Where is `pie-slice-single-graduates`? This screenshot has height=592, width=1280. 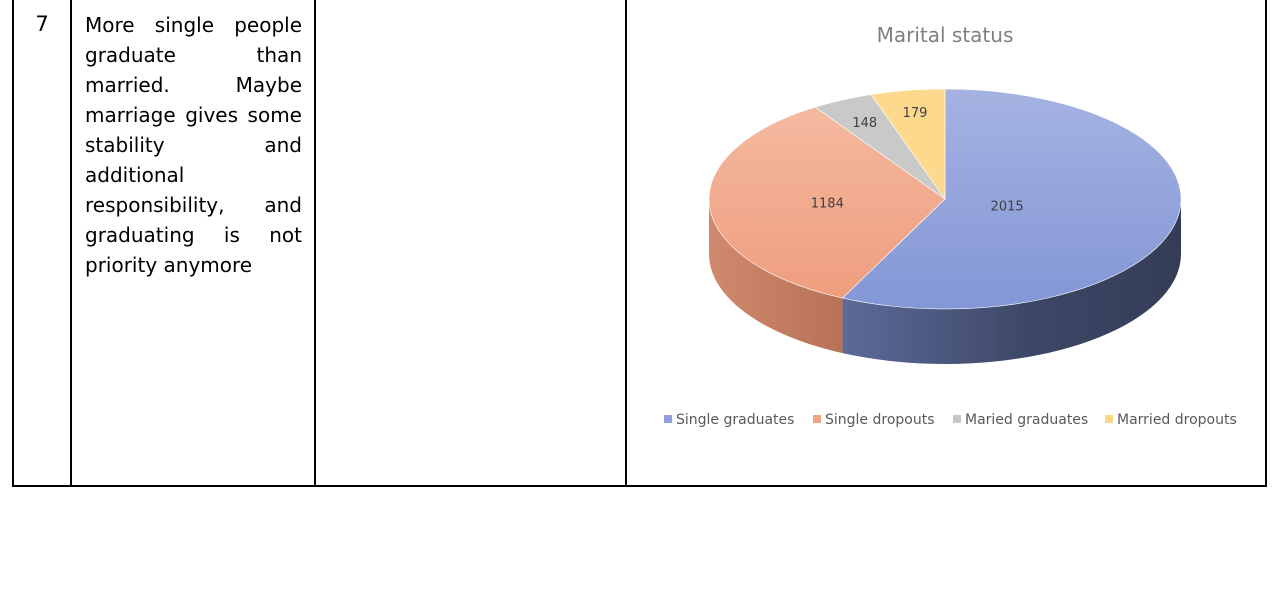
pie-slice-single-graduates is located at coordinates (1011, 199).